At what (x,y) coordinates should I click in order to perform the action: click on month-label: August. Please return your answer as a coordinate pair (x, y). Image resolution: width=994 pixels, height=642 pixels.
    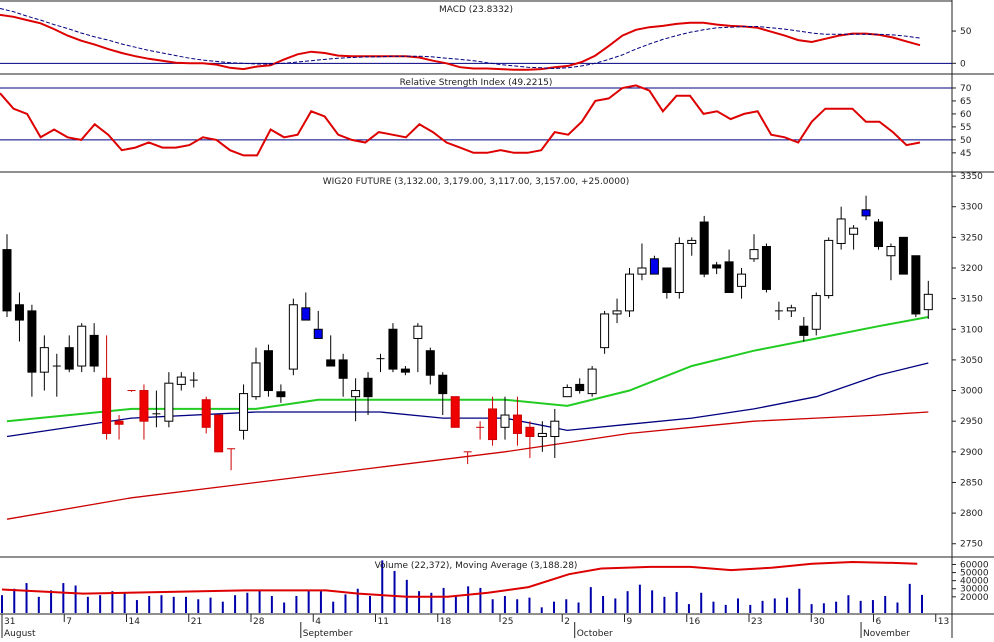
    Looking at the image, I should click on (20, 633).